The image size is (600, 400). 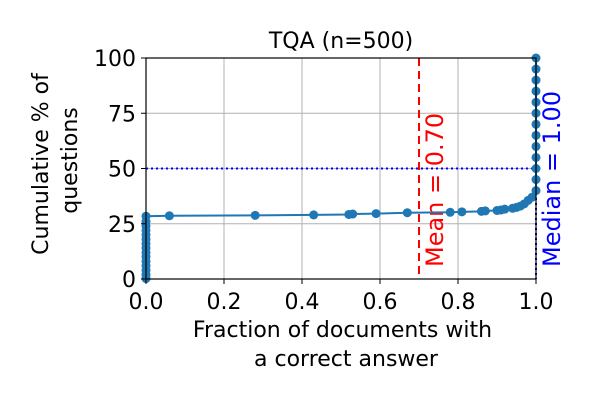 What do you see at coordinates (552, 179) in the screenshot?
I see `reference-line-label: Median = 1.00` at bounding box center [552, 179].